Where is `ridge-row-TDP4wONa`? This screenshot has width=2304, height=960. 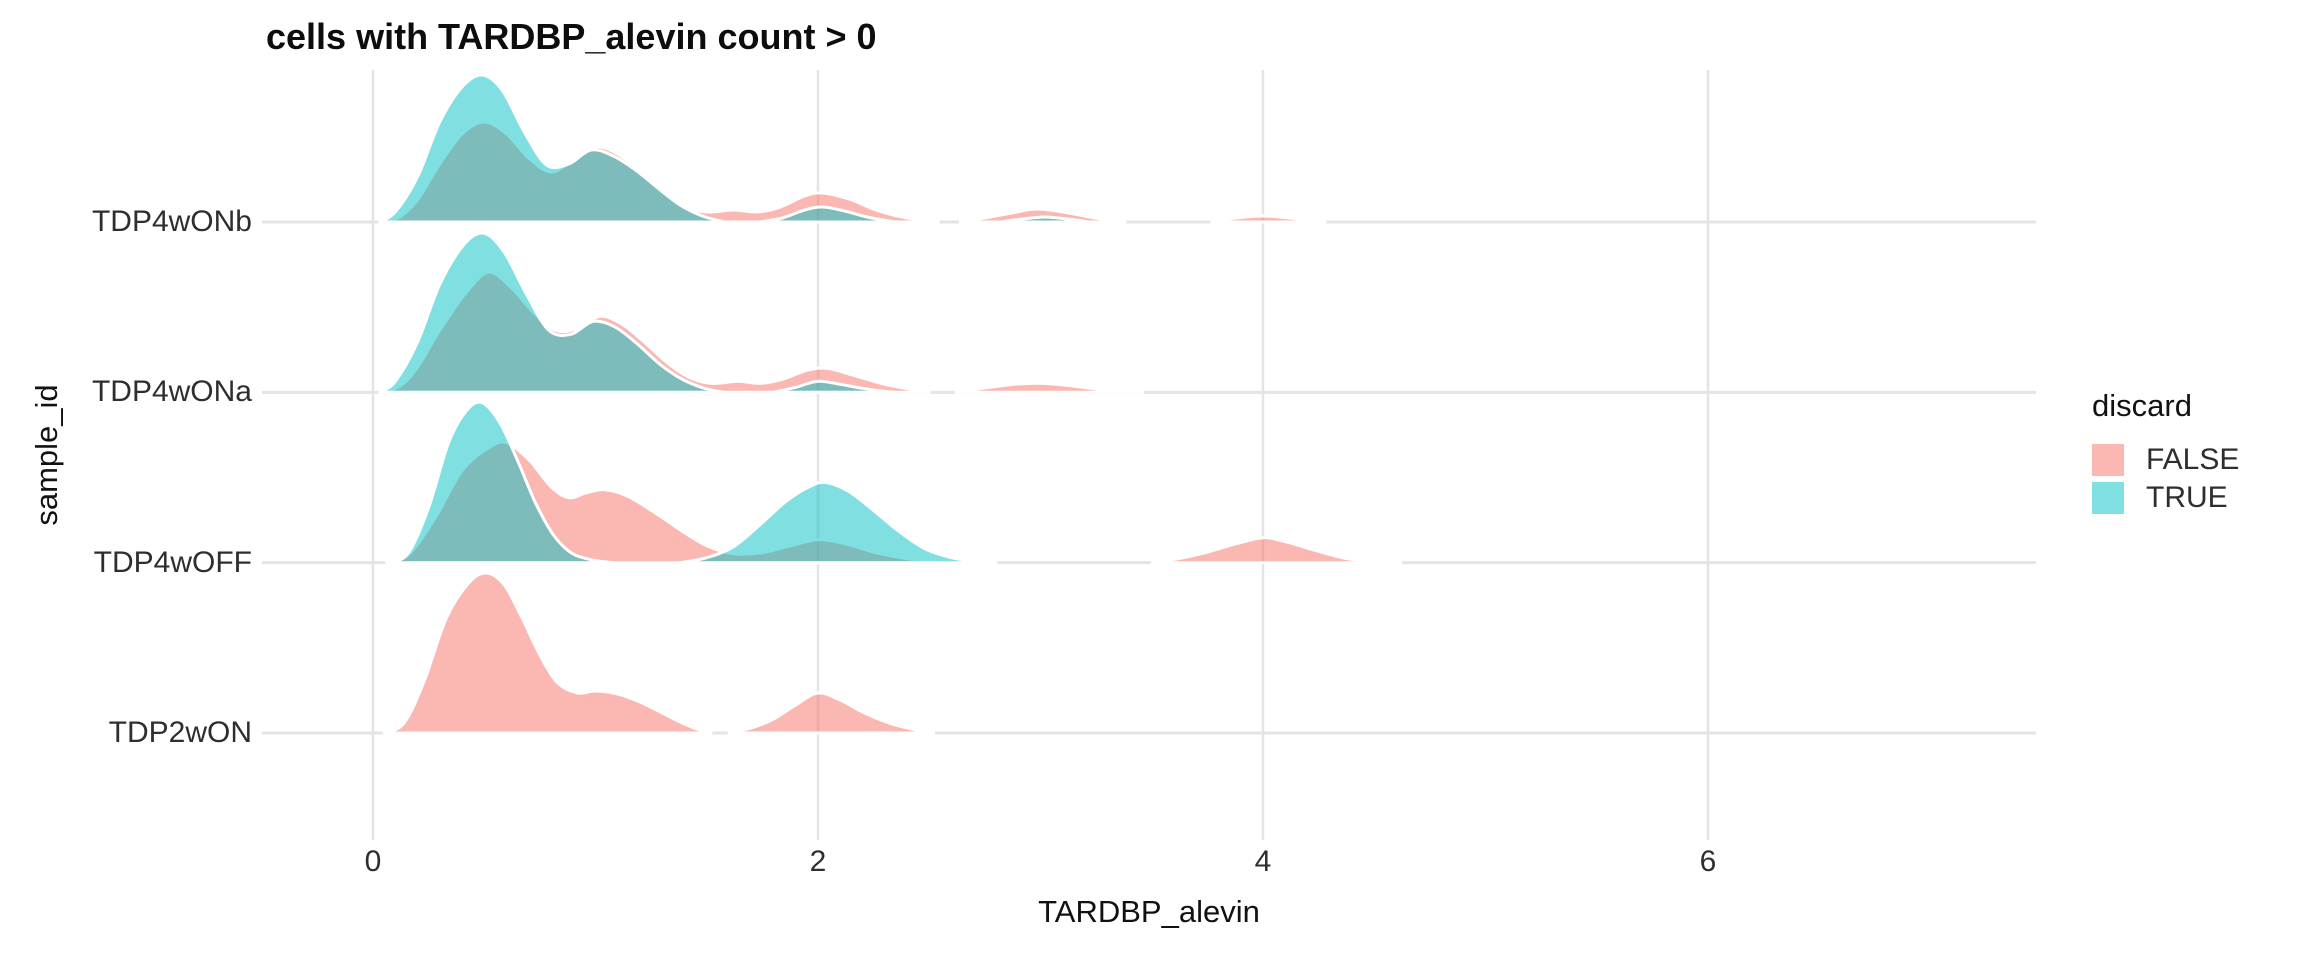
ridge-row-TDP4wONa is located at coordinates (761, 312).